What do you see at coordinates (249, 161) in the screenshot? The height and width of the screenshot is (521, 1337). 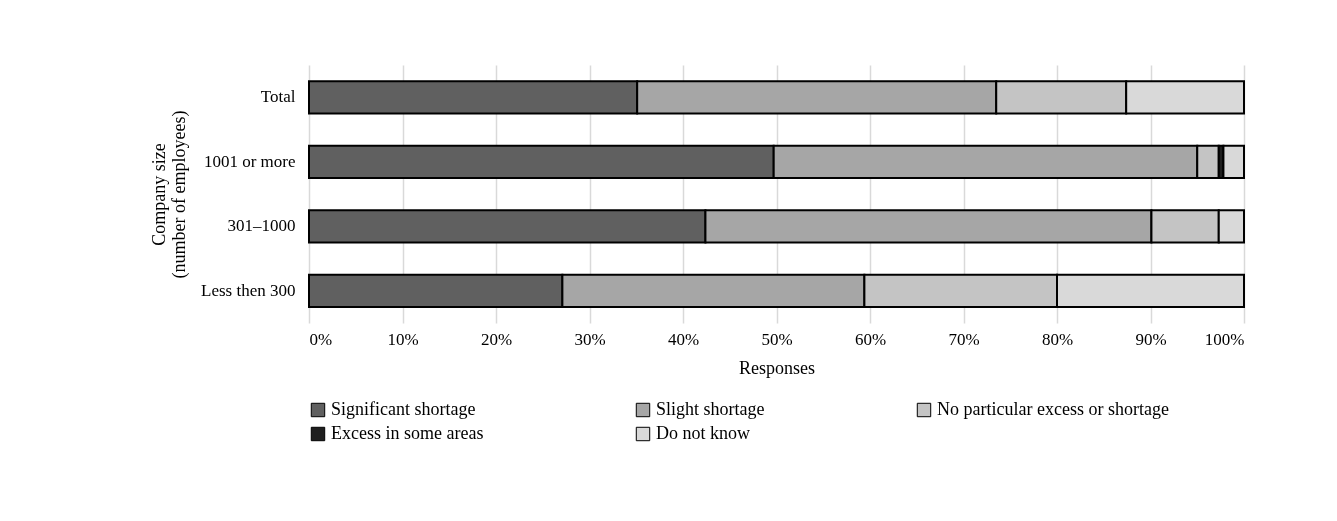 I see `y-tick-label: 1001 or more` at bounding box center [249, 161].